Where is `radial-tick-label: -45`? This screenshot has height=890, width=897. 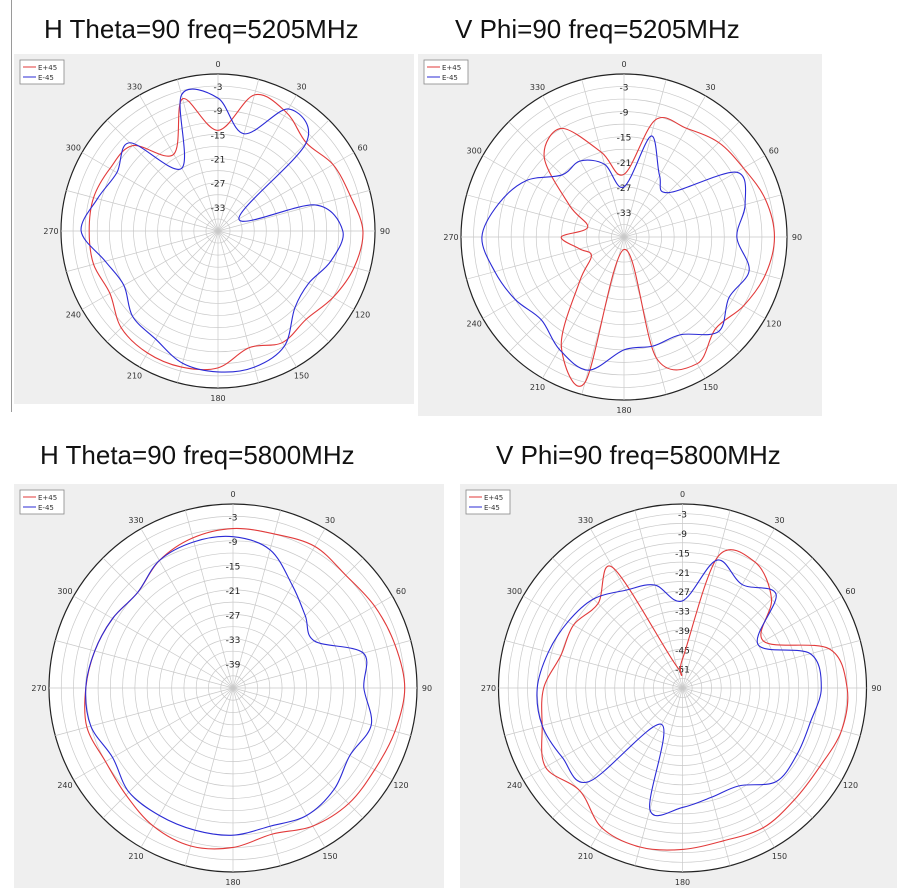
radial-tick-label: -45 is located at coordinates (682, 651).